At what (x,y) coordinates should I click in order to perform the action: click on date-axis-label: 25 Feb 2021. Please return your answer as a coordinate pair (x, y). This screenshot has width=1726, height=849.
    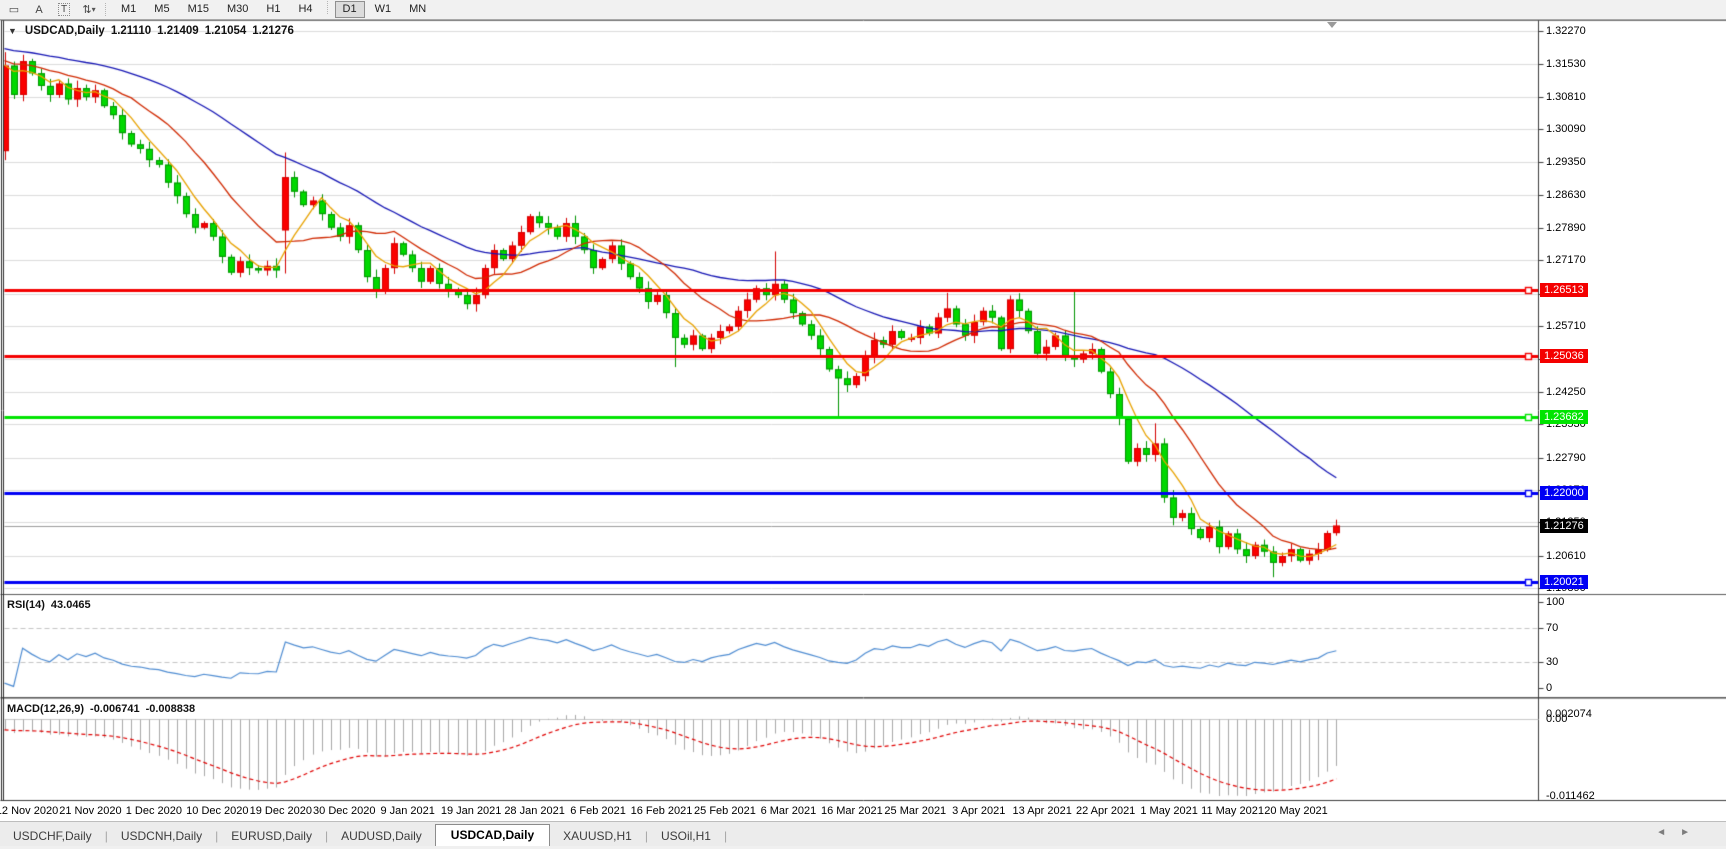
    Looking at the image, I should click on (725, 811).